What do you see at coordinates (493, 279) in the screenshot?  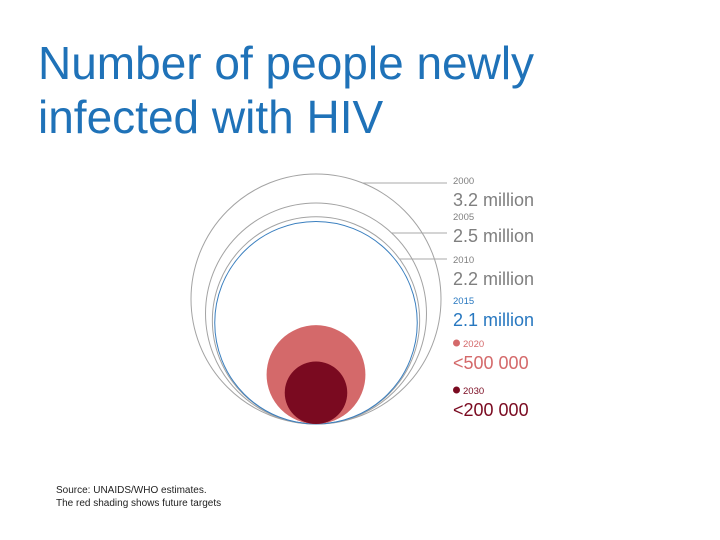 I see `value-label-2010: 2.2 million` at bounding box center [493, 279].